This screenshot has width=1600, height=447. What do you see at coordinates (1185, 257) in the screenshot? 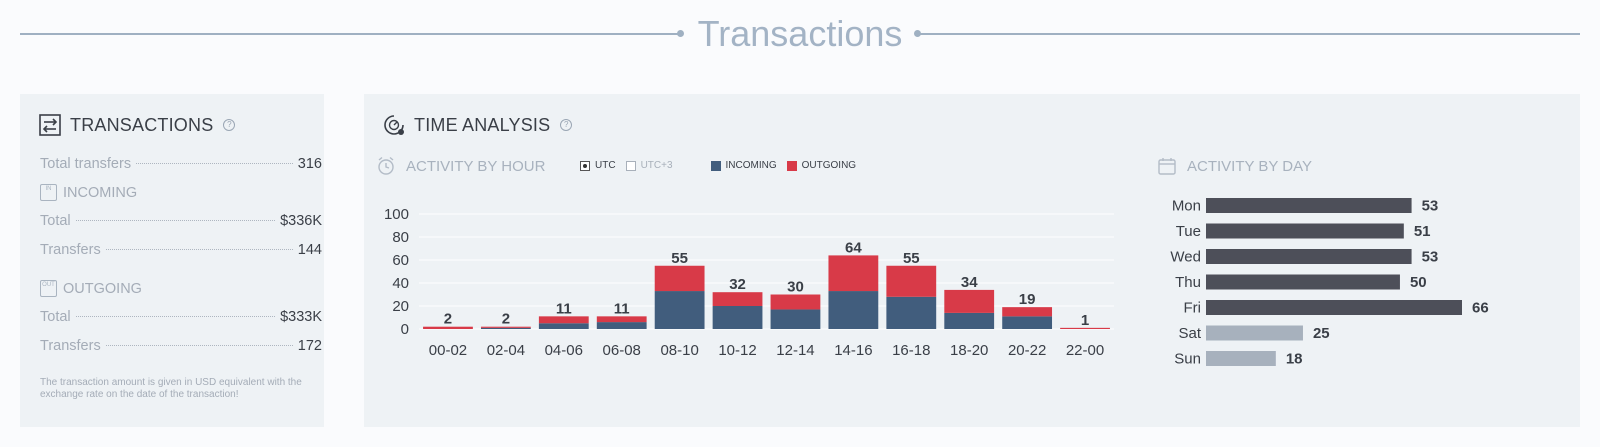
I see `day-label: Wed` at bounding box center [1185, 257].